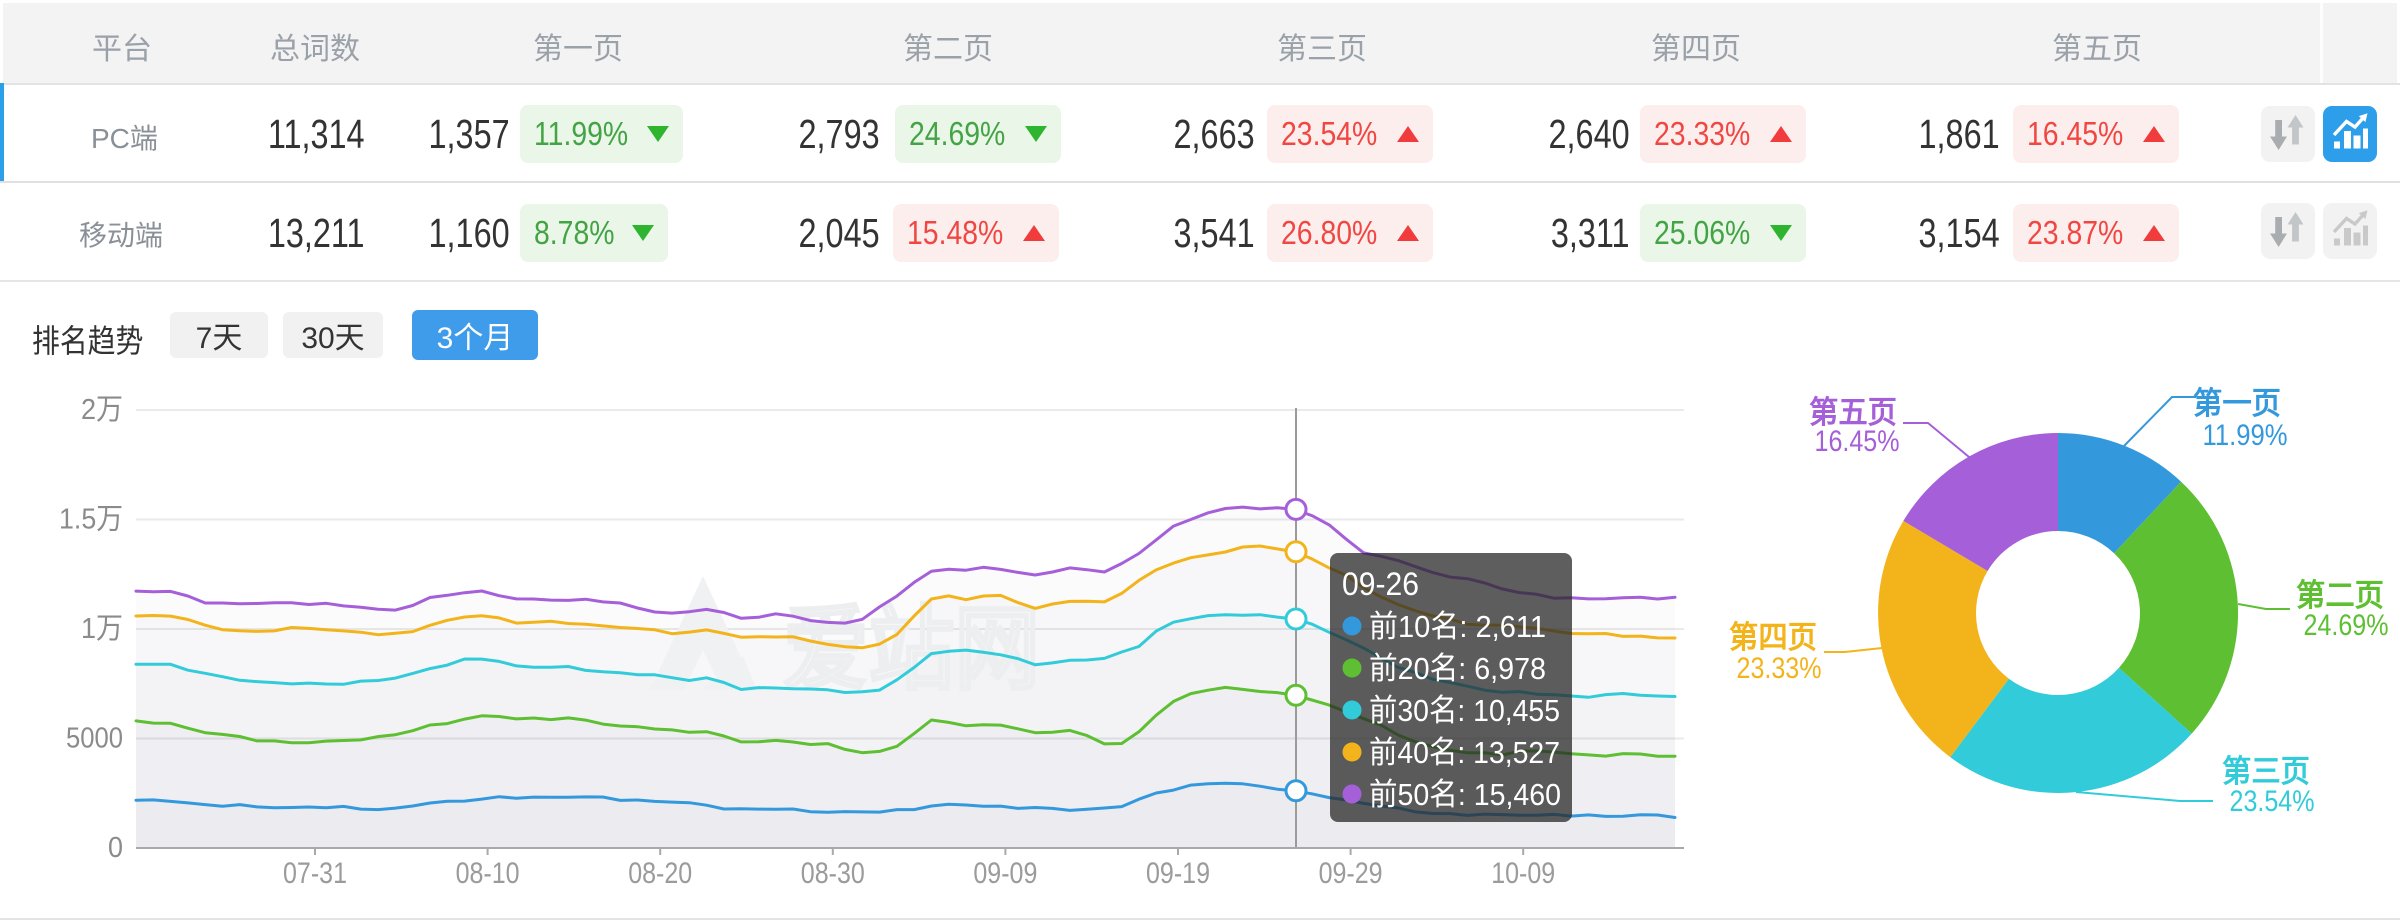 This screenshot has width=2400, height=924. Describe the element at coordinates (1005, 873) in the screenshot. I see `svg-text: 09-09` at that location.